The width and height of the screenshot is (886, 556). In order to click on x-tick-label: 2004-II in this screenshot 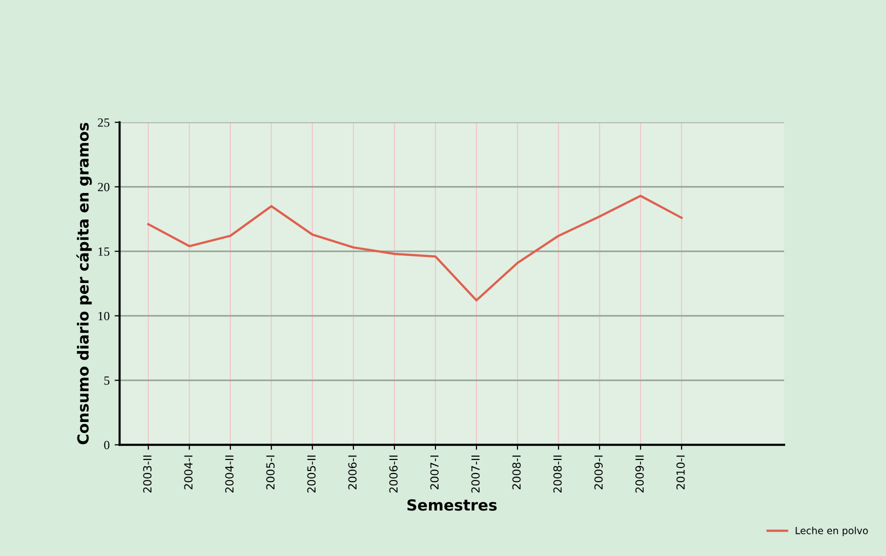, I will do `click(229, 474)`.